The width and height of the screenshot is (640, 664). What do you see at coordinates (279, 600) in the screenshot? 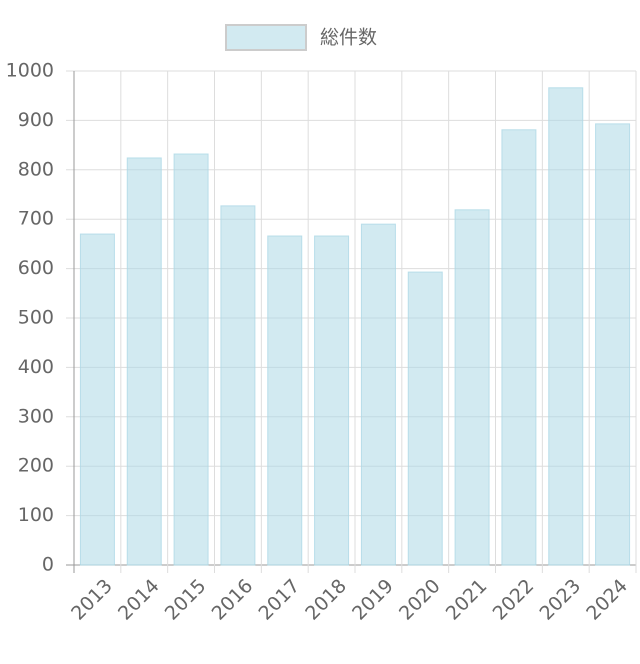
I see `x-tick-label: 2017` at bounding box center [279, 600].